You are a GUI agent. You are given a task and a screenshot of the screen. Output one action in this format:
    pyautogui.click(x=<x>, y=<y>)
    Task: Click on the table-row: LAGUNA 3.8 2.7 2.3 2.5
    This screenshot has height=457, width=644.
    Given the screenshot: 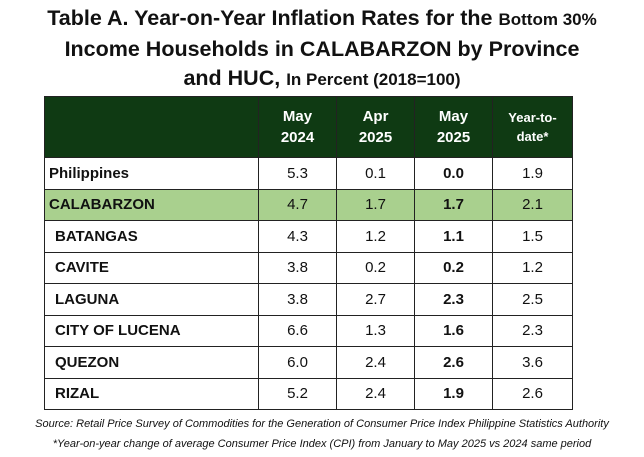 What is the action you would take?
    pyautogui.click(x=308, y=299)
    